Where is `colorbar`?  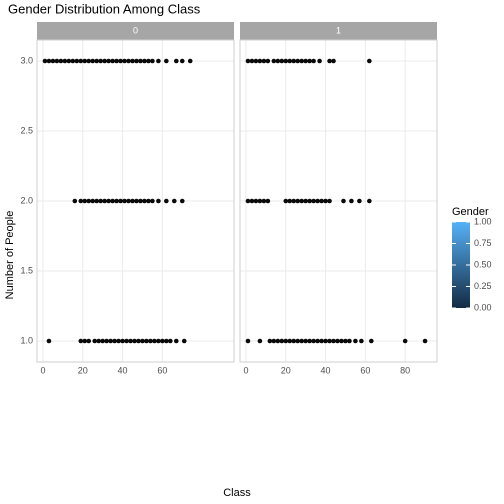 colorbar is located at coordinates (461, 265).